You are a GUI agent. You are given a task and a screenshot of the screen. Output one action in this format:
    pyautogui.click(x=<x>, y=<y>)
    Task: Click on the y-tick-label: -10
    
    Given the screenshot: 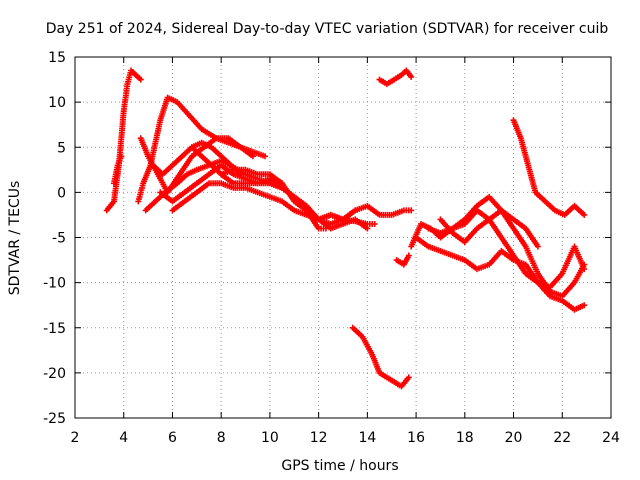 What is the action you would take?
    pyautogui.click(x=54, y=284)
    